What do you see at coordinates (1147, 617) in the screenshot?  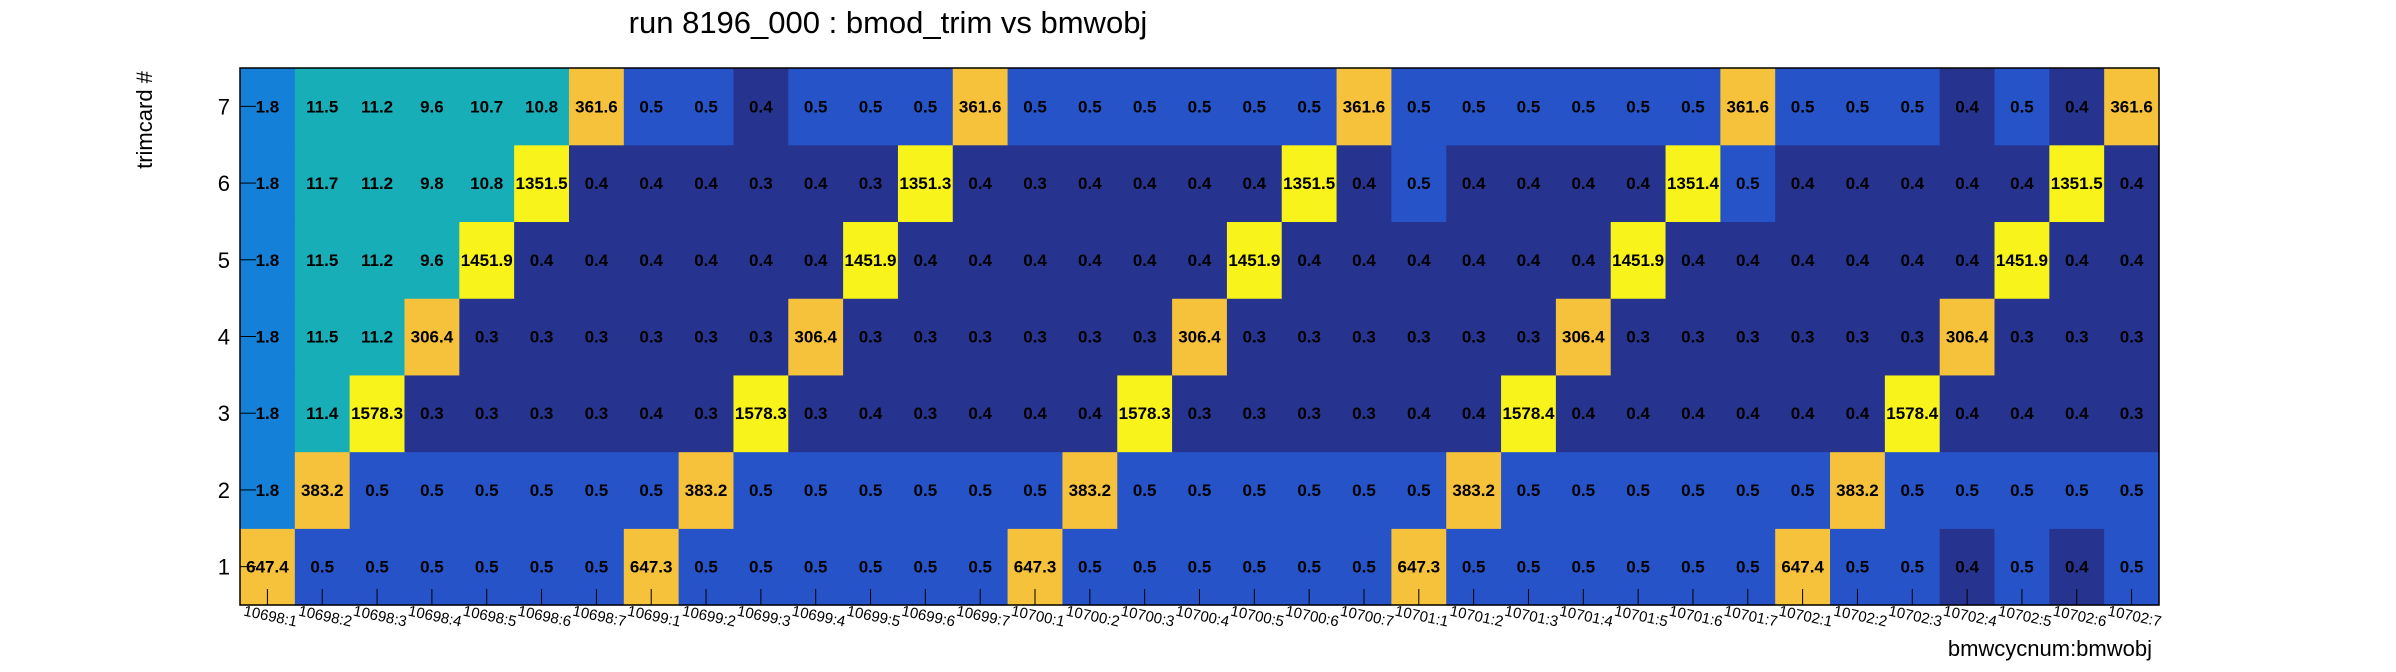 I see `x-tick-label: 10700:3` at bounding box center [1147, 617].